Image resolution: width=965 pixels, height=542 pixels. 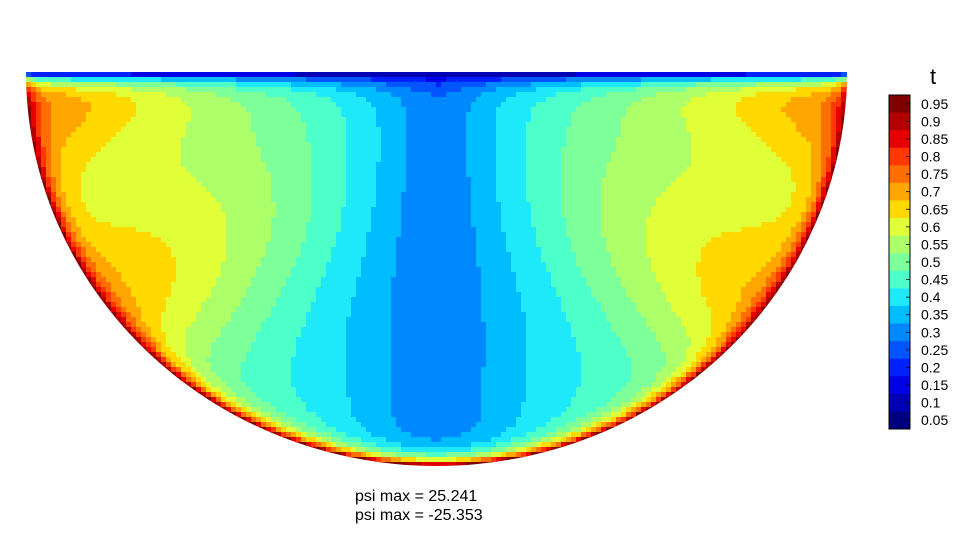 What do you see at coordinates (931, 403) in the screenshot?
I see `colorbar-tick-label: 0.1` at bounding box center [931, 403].